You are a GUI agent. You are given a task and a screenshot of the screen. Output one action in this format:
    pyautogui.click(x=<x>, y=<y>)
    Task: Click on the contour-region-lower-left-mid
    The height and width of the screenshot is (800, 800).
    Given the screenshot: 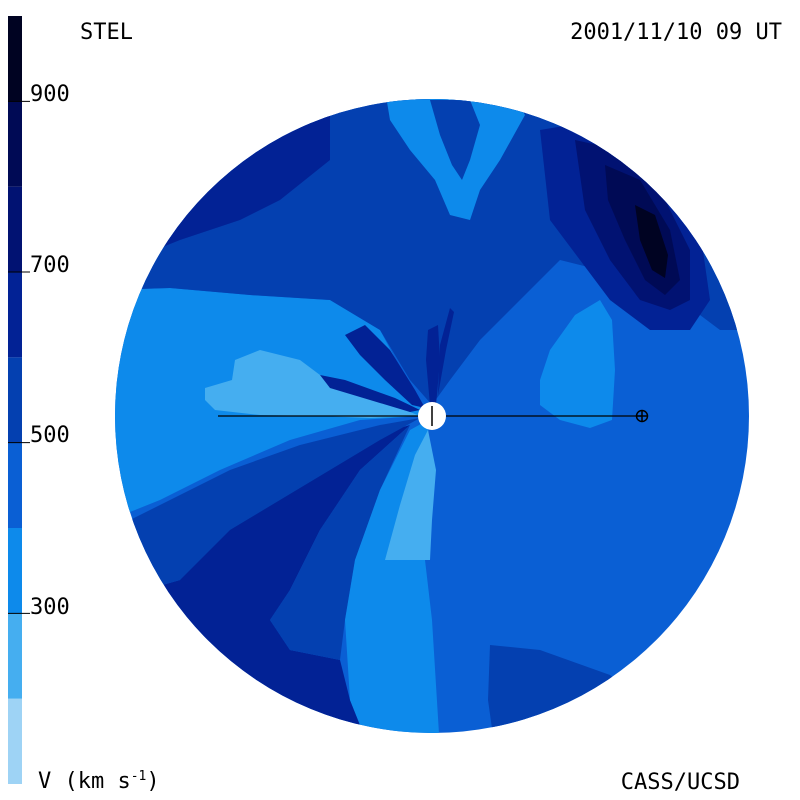 What is the action you would take?
    pyautogui.click(x=267, y=509)
    